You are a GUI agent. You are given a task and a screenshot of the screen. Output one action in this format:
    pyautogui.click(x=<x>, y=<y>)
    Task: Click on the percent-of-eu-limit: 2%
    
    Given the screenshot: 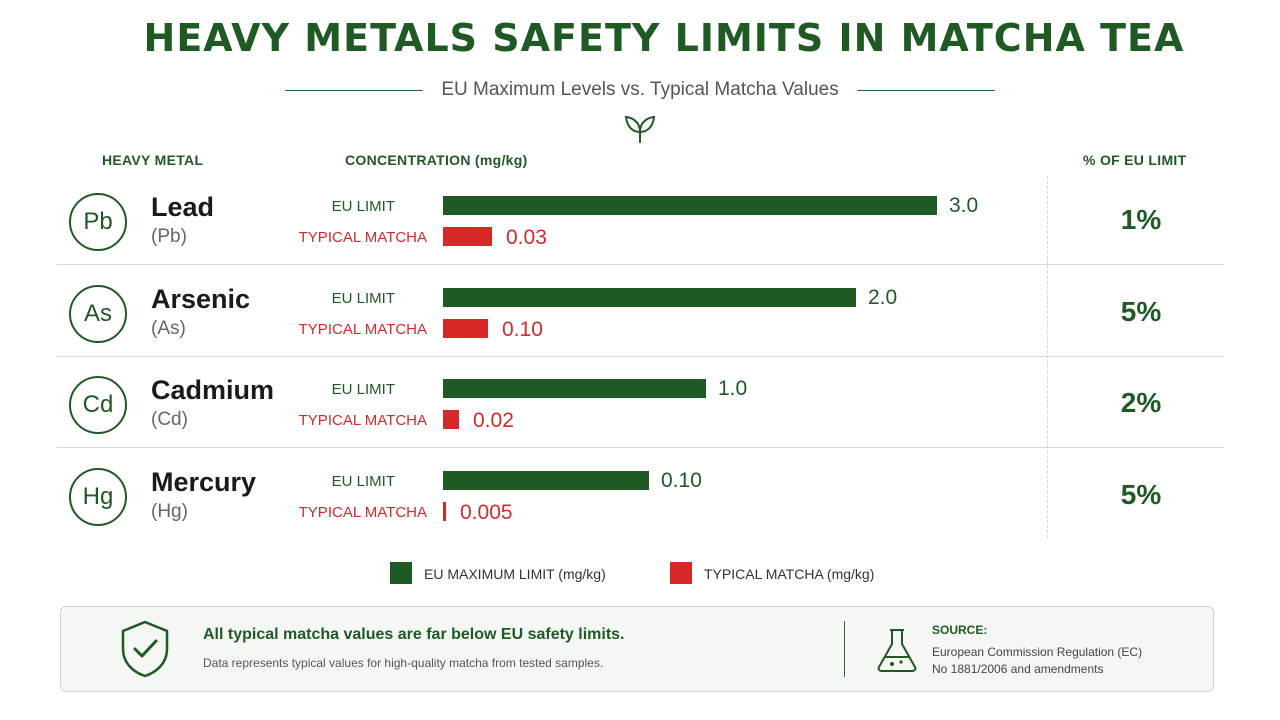 What is the action you would take?
    pyautogui.click(x=1141, y=402)
    